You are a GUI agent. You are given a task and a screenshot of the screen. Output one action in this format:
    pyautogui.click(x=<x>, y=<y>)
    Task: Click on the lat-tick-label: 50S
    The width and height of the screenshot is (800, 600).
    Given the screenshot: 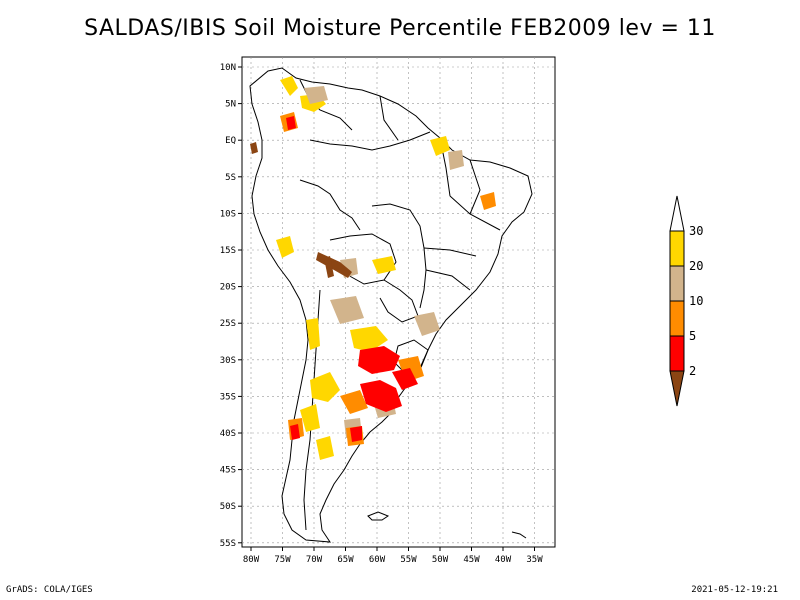 What is the action you would take?
    pyautogui.click(x=228, y=507)
    